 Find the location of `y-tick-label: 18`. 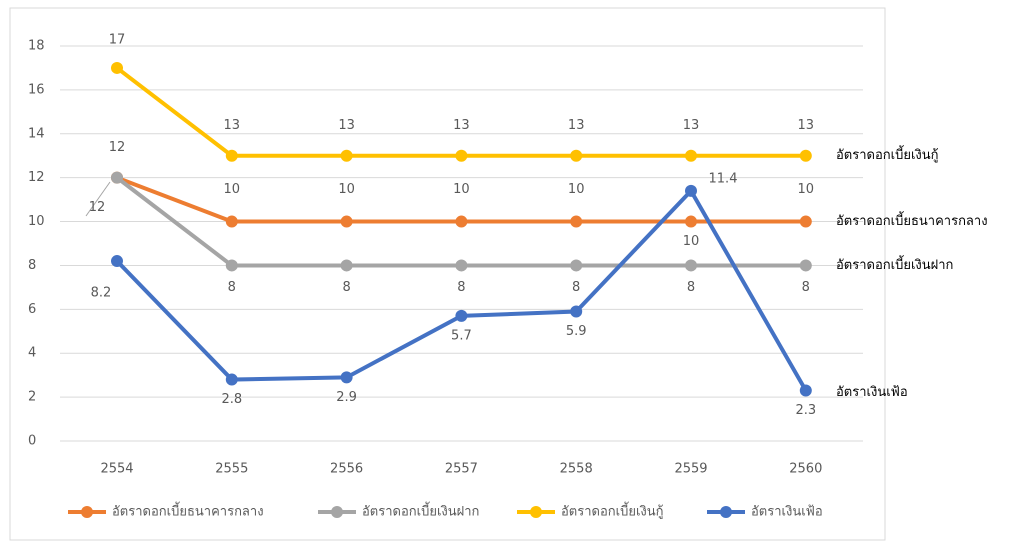

y-tick-label: 18 is located at coordinates (36, 46).